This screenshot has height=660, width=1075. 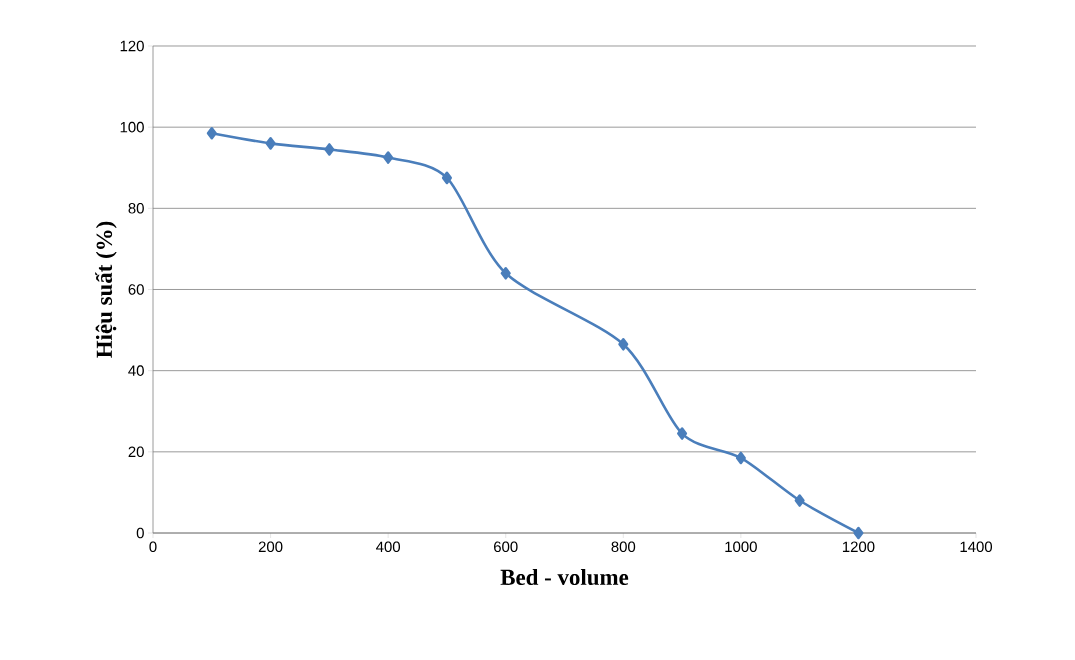 I want to click on x-tick-label: 1200, so click(x=858, y=547).